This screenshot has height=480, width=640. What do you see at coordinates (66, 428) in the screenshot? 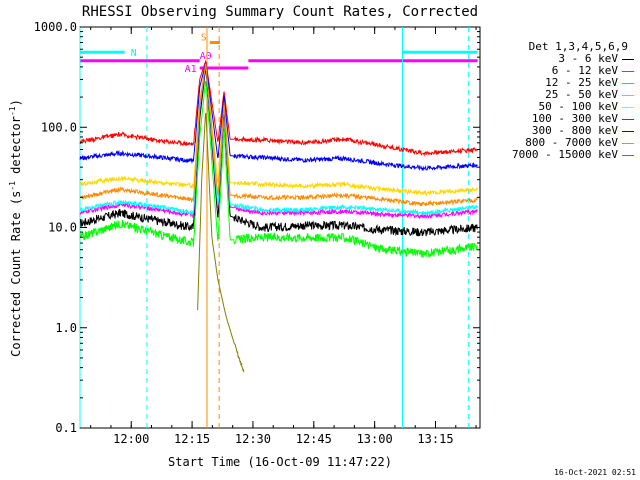
I see `y-tick-label-4: 0.1` at bounding box center [66, 428].